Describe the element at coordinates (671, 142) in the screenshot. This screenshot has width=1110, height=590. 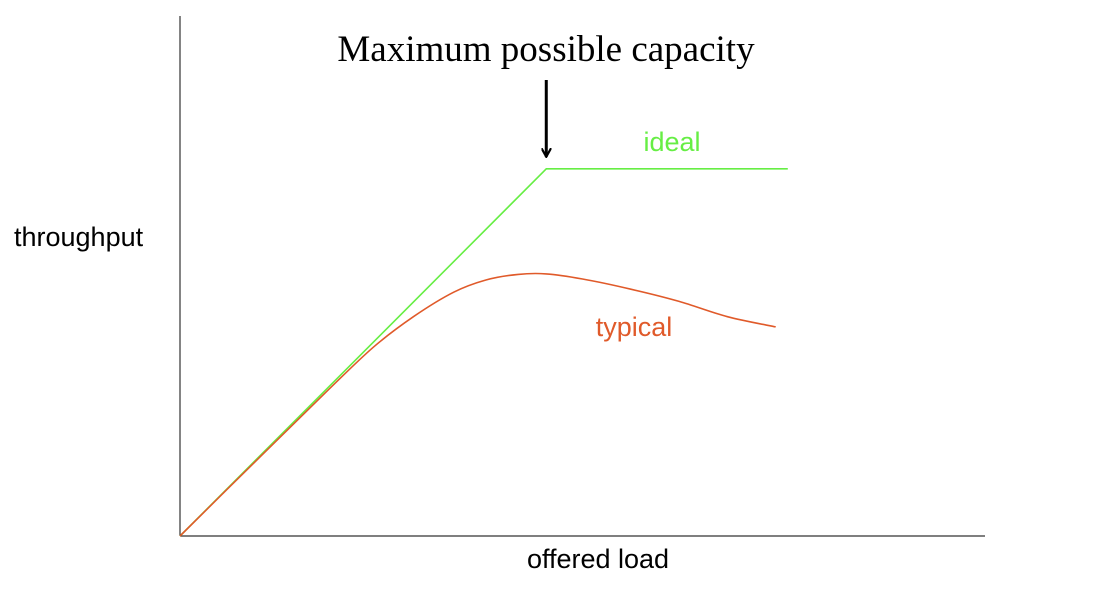
I see `series-ideal-label: ideal` at that location.